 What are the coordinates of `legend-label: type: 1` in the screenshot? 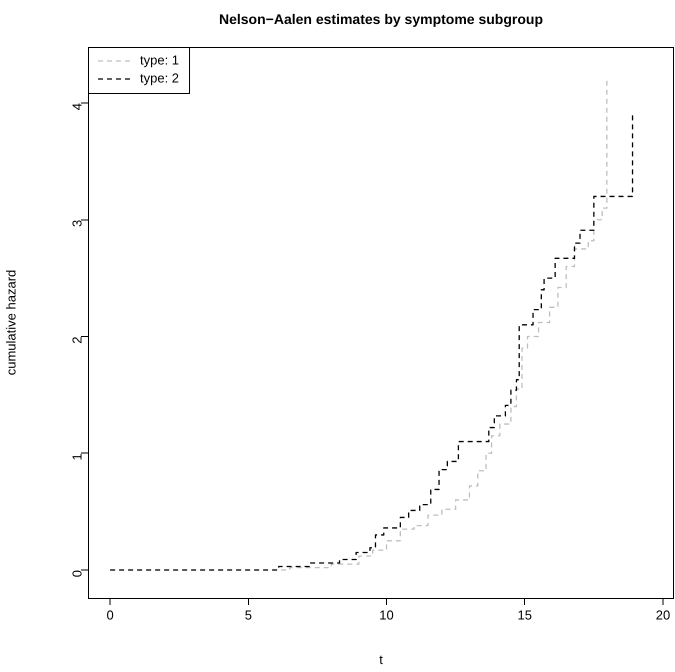 It's located at (160, 60).